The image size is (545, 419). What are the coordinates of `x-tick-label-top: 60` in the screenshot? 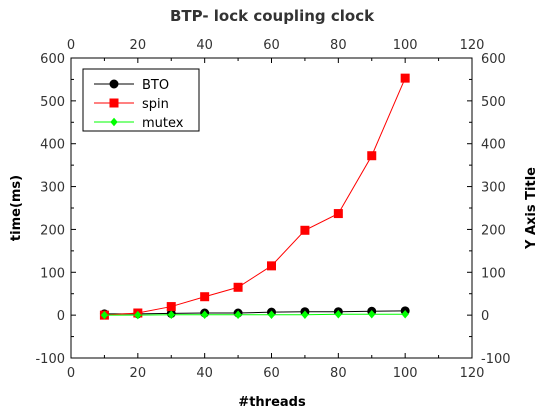 It's located at (271, 45).